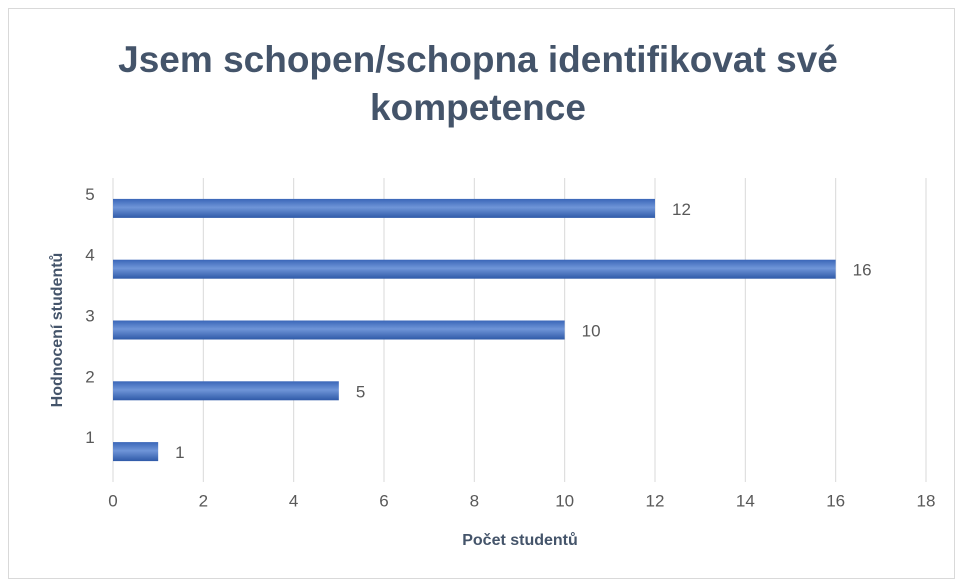  Describe the element at coordinates (293, 500) in the screenshot. I see `x-tick-label: 4` at that location.